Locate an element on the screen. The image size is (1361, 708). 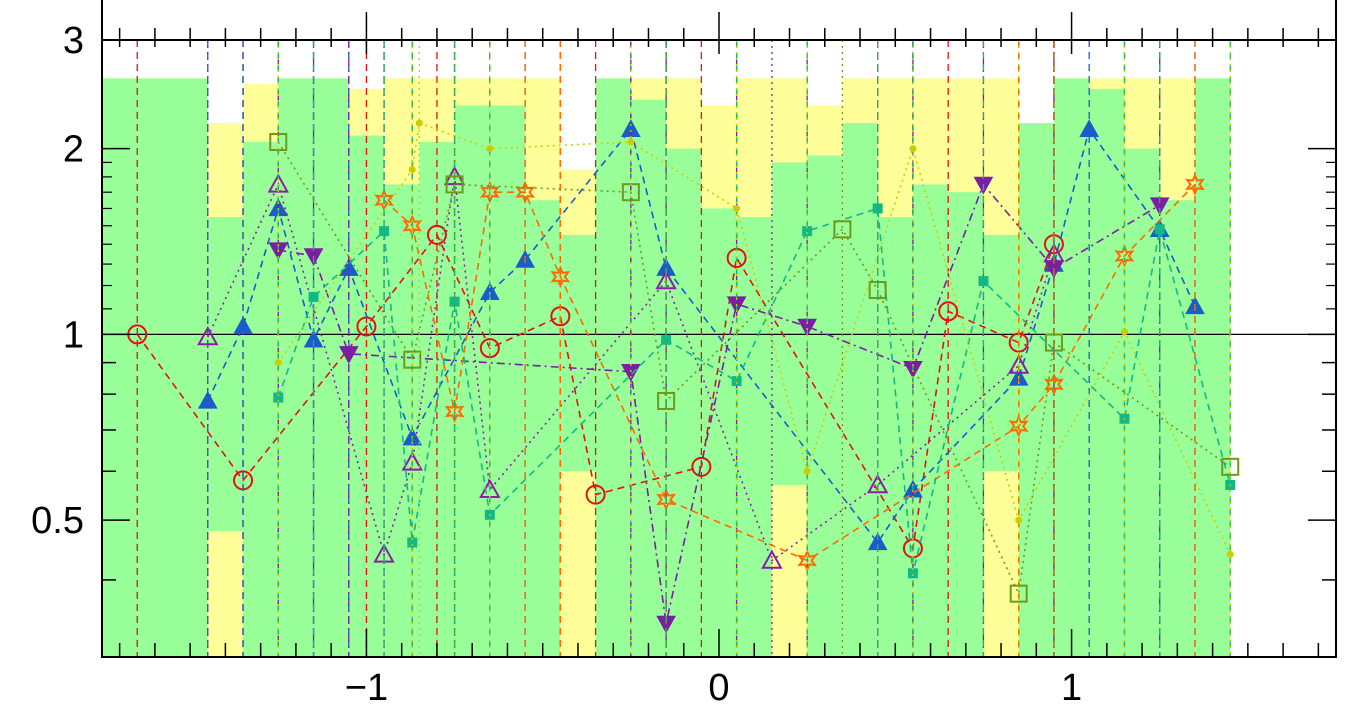
x-tick-labels: −1 0 1 is located at coordinates (713, 687).